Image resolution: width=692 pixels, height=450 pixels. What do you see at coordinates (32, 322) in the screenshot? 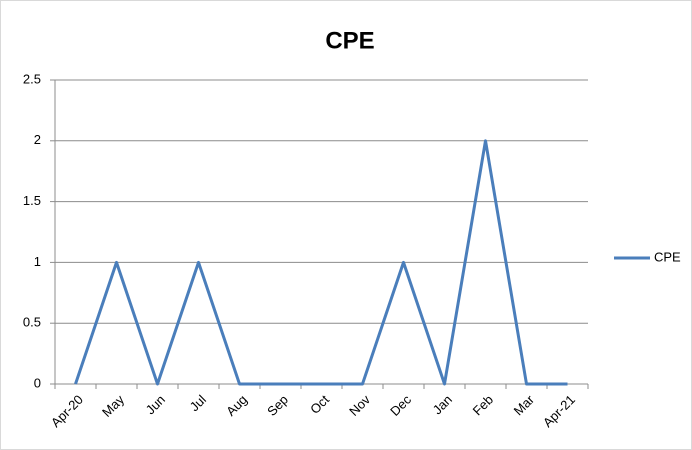
I see `y-tick-label: 0.5` at bounding box center [32, 322].